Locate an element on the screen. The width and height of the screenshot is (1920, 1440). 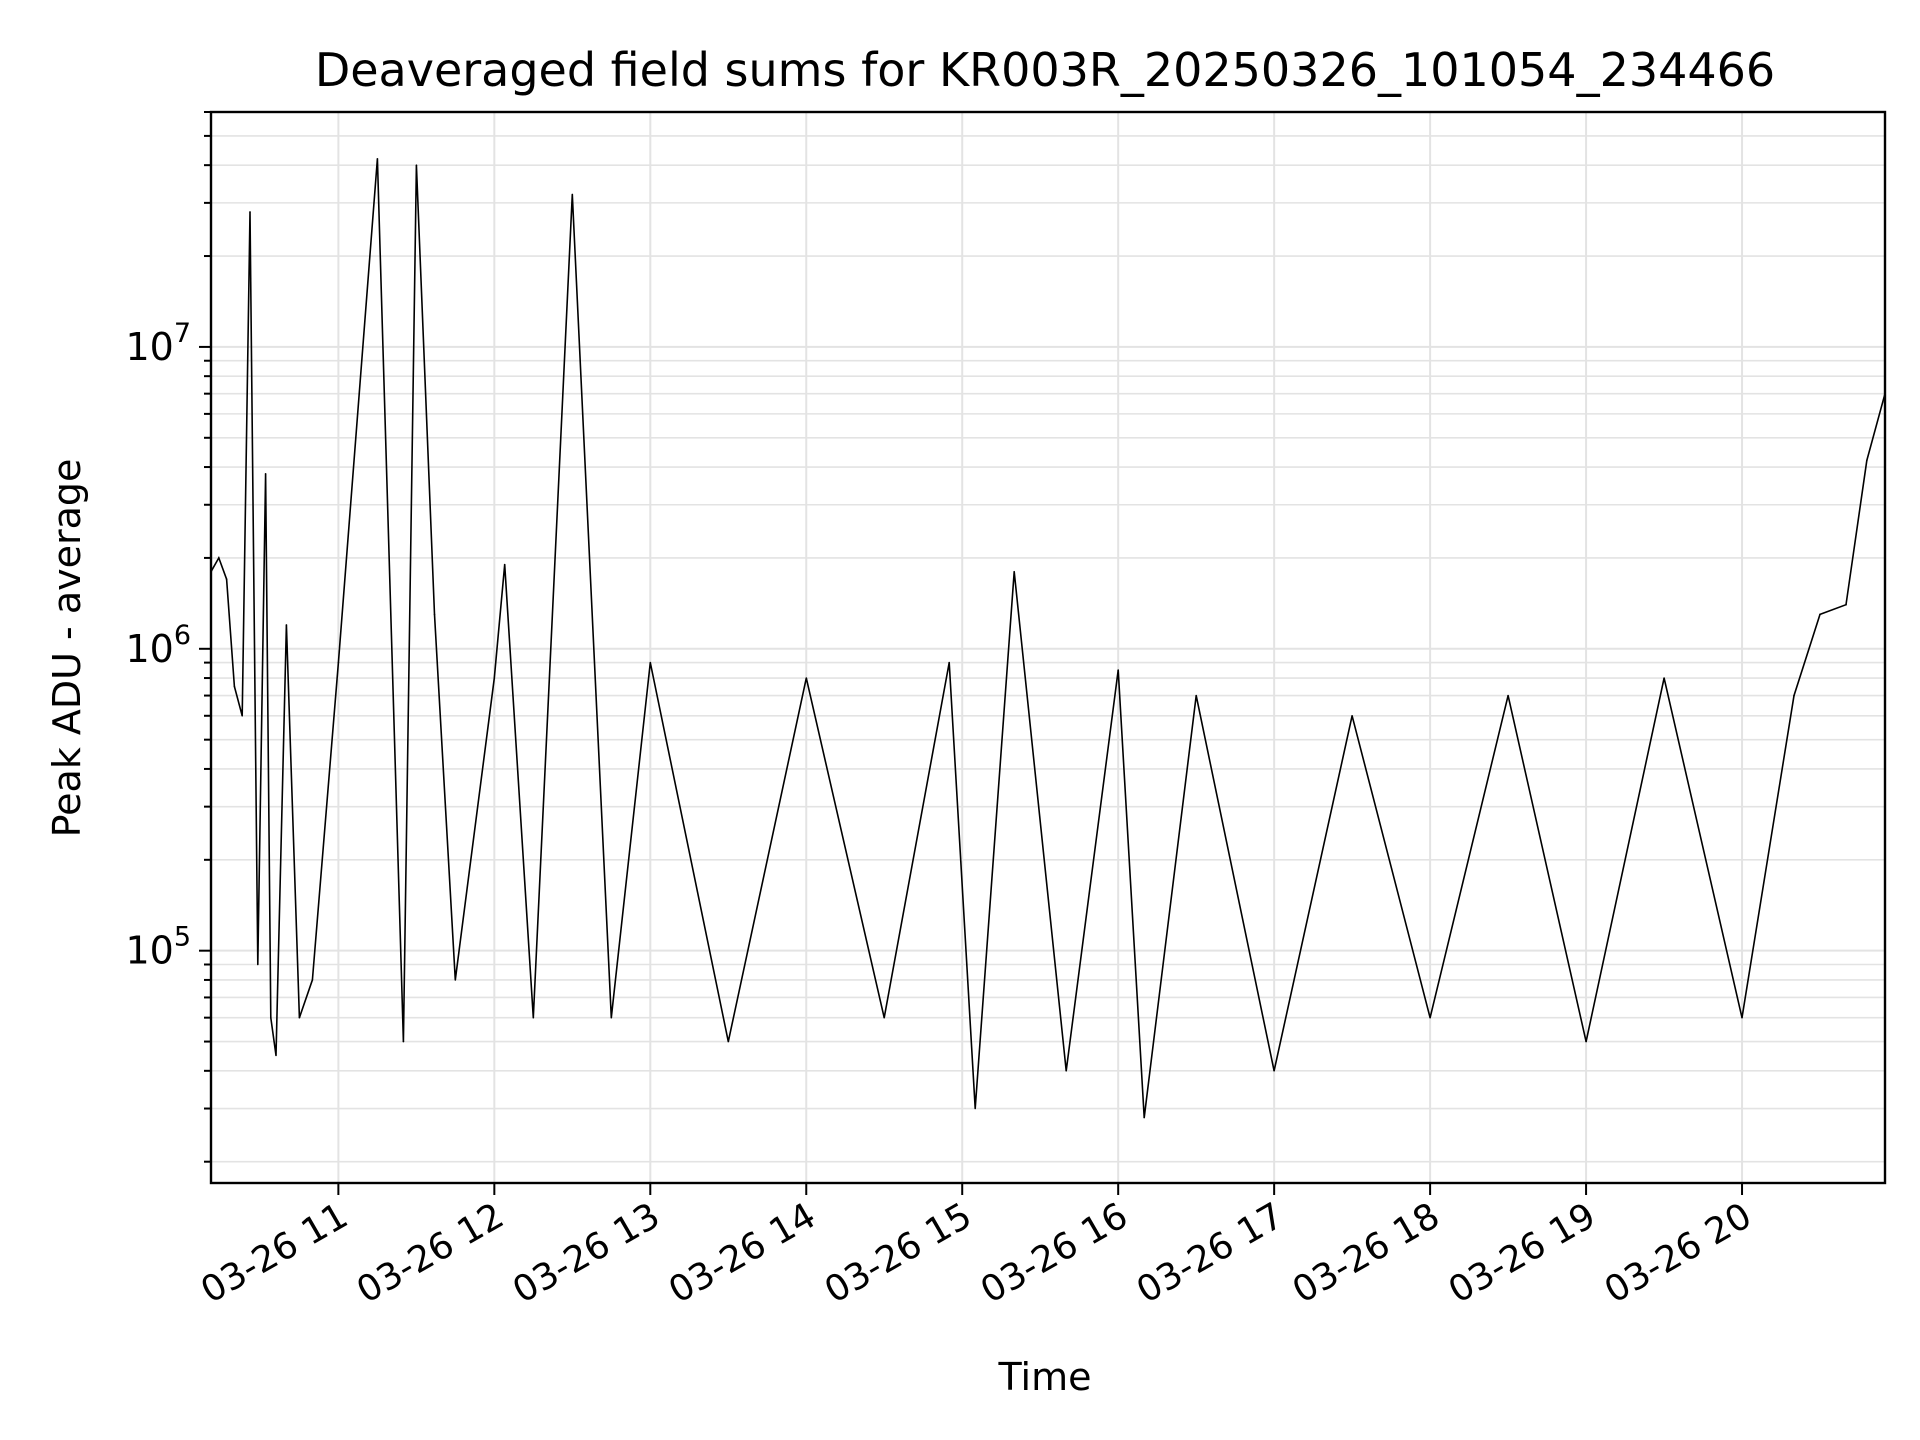
y-tick-label: 10⁶ is located at coordinates (158, 645).